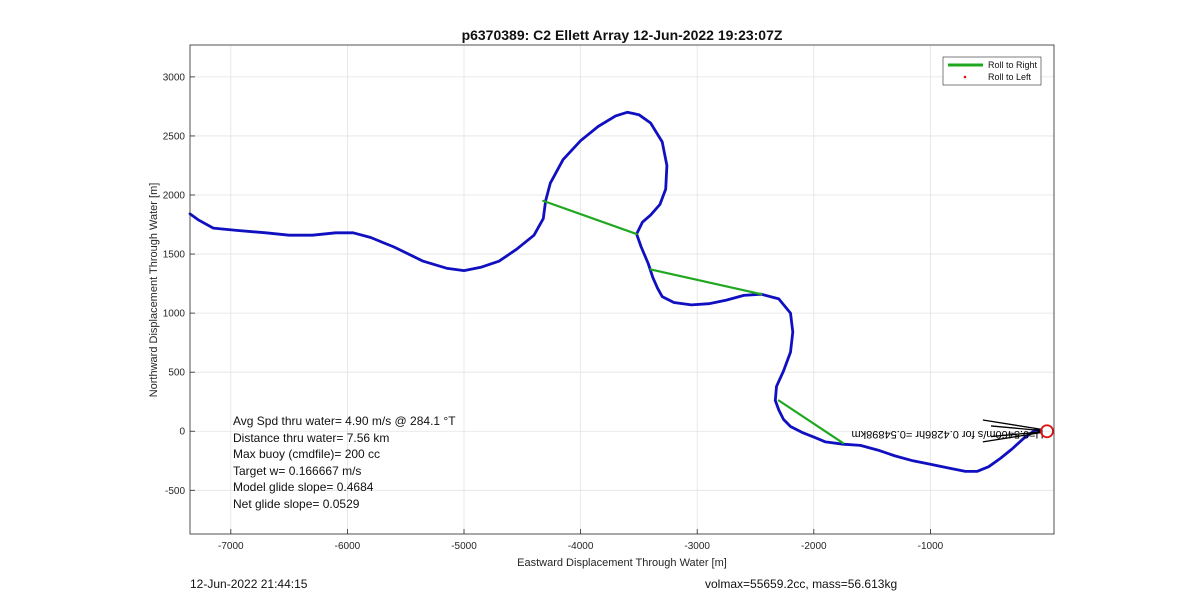 The image size is (1200, 601). Describe the element at coordinates (348, 546) in the screenshot. I see `x-tick-label: -6000` at that location.